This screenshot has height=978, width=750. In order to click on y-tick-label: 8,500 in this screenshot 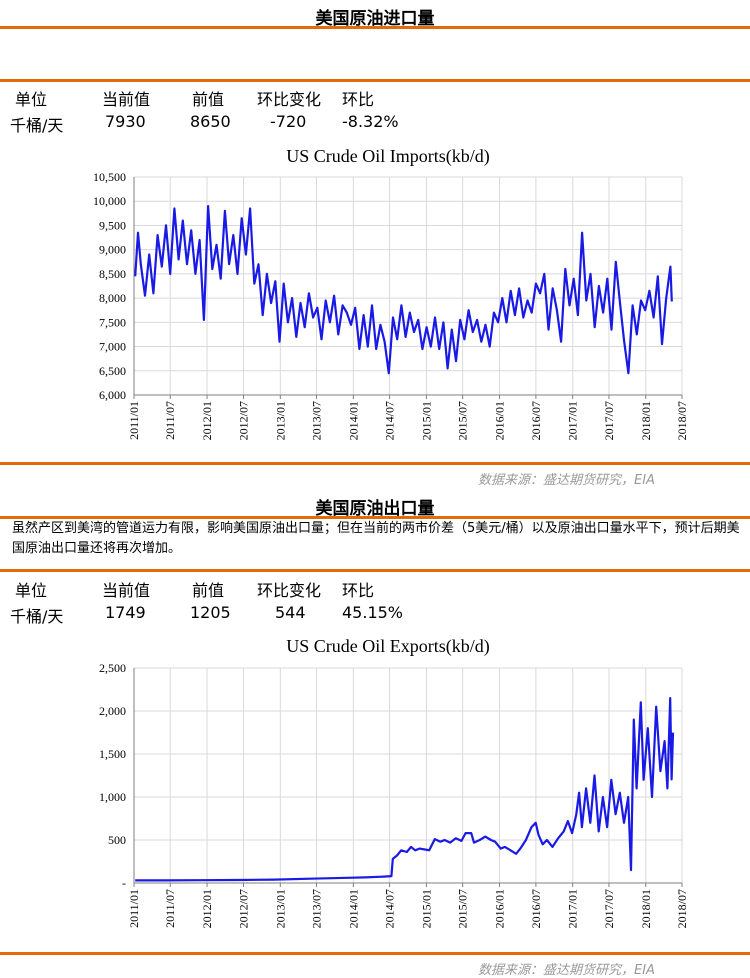, I will do `click(112, 274)`.